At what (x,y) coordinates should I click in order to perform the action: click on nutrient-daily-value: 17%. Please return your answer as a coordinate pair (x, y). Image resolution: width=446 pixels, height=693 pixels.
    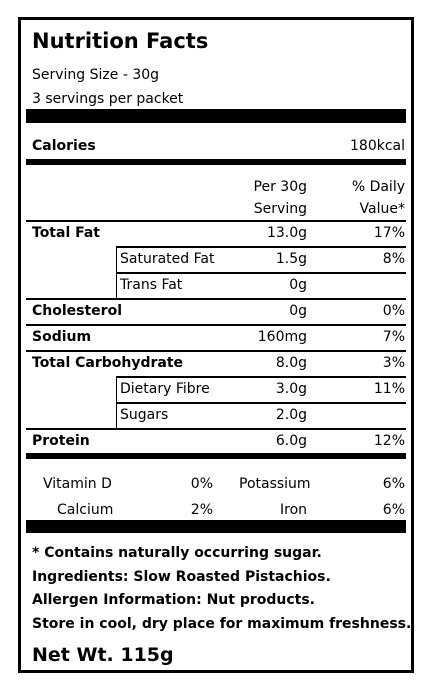
    Looking at the image, I should click on (389, 233).